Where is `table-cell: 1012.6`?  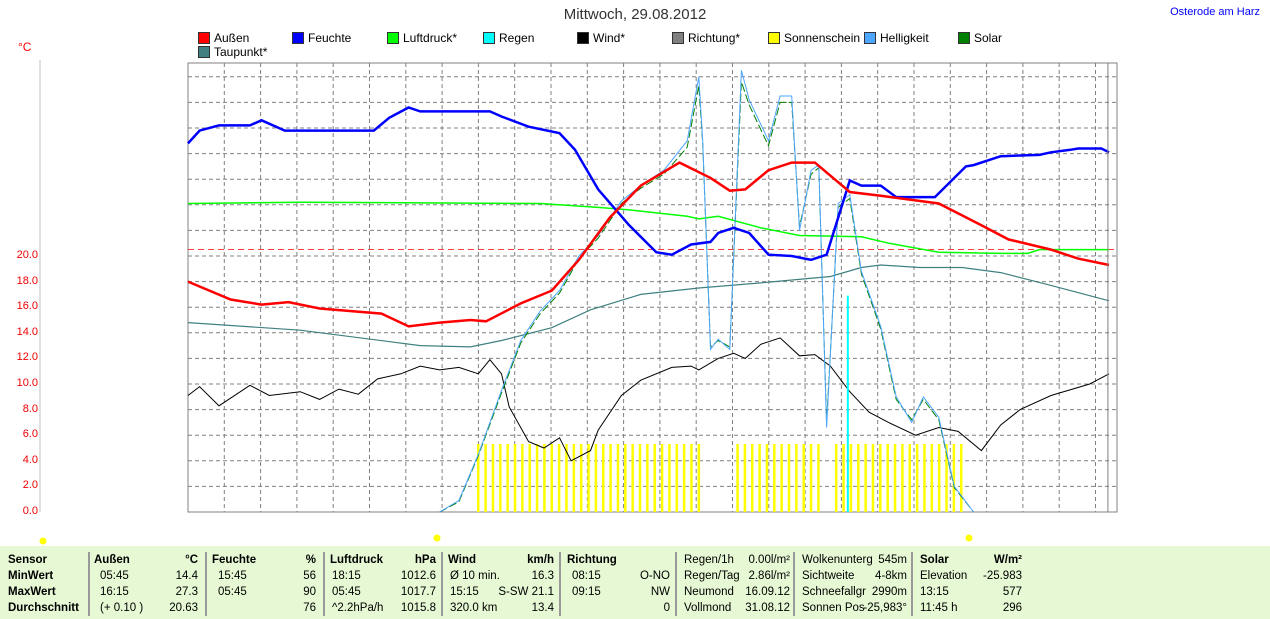 table-cell: 1012.6 is located at coordinates (418, 576).